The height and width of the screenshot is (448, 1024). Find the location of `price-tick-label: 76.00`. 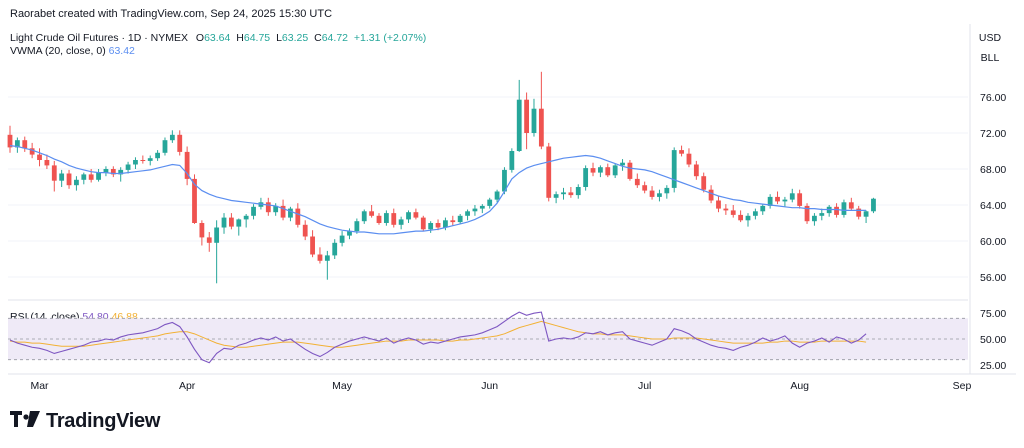

price-tick-label: 76.00 is located at coordinates (993, 98).